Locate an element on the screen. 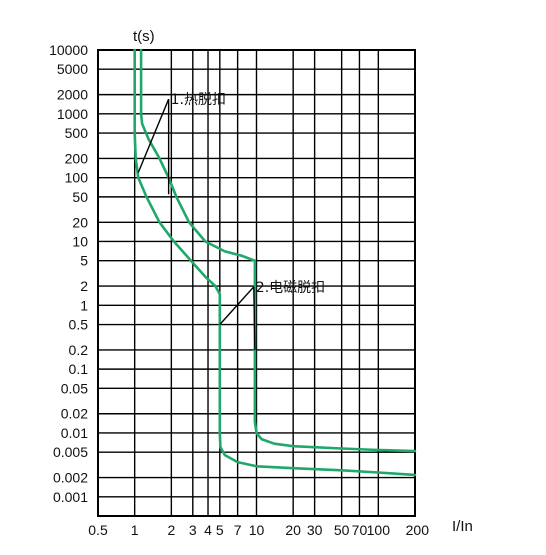 Image resolution: width=546 pixels, height=555 pixels. y-tick-label: 0.1 is located at coordinates (79, 369).